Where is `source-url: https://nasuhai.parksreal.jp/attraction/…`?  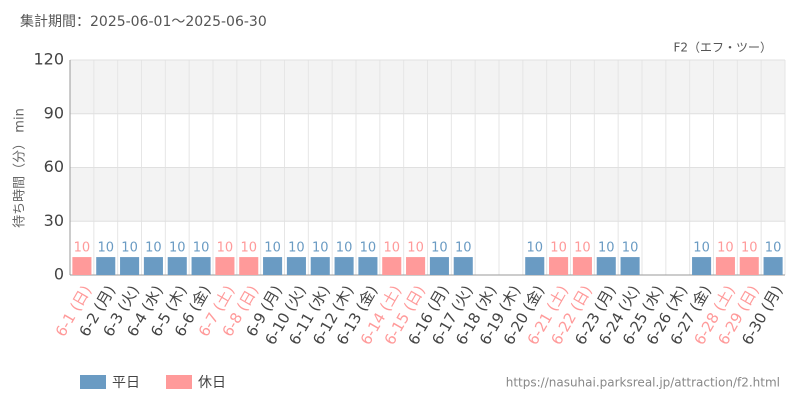
source-url: https://nasuhai.parksreal.jp/attraction/… is located at coordinates (643, 383).